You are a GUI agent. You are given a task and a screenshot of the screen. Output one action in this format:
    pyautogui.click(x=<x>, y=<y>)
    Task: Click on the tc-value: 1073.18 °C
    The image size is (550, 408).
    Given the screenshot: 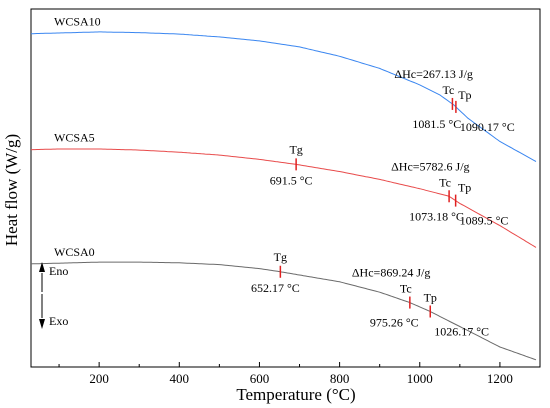 What is the action you would take?
    pyautogui.click(x=436, y=216)
    